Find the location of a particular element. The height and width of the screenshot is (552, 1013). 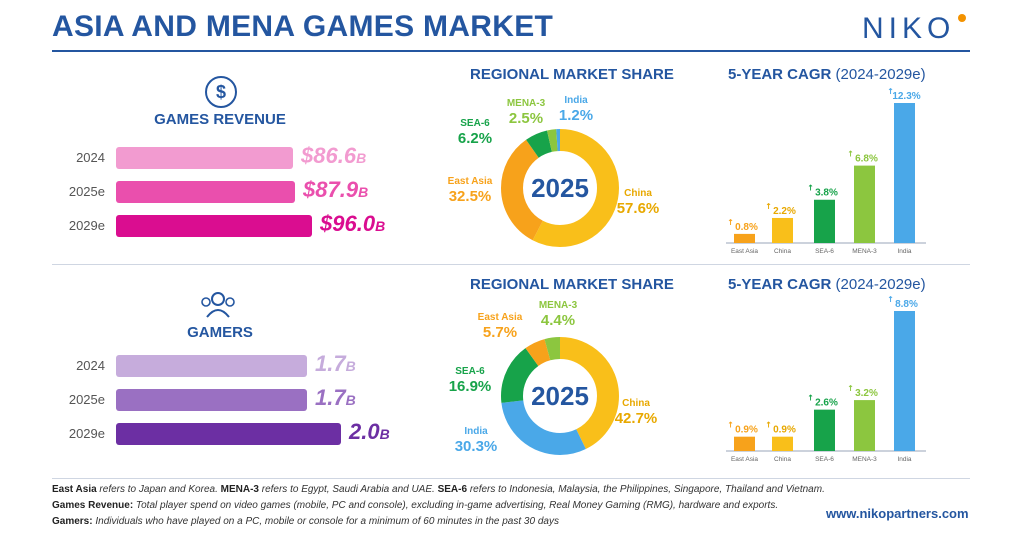

slice-value-label: 6.2% is located at coordinates (475, 138).